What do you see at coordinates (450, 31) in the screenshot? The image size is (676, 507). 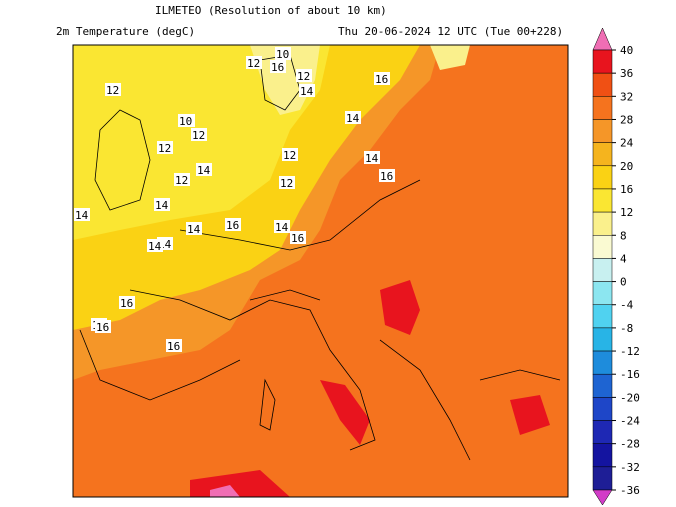 I see `date: Thu 20-06-2024 12 UTC (Tue 00+228)` at bounding box center [450, 31].